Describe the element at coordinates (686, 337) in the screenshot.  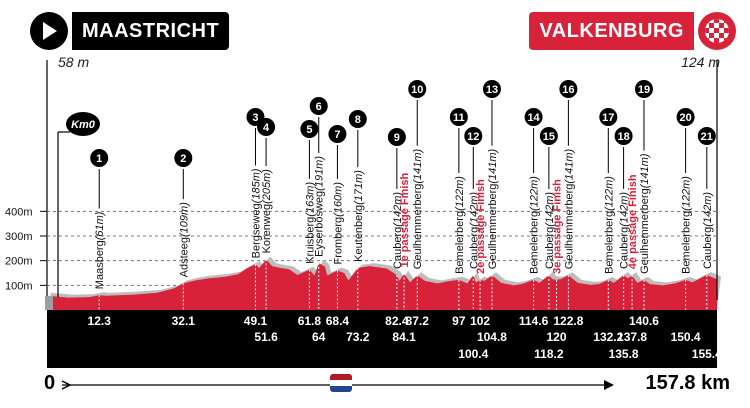
I see `km-label: 150.4` at that location.